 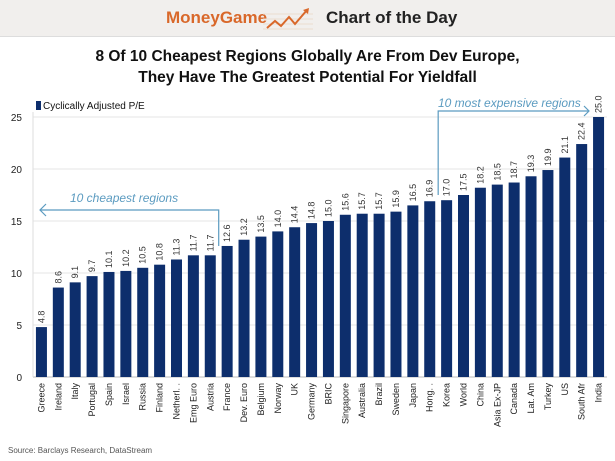 I want to click on header-banner: MoneyGame Chart of the Day, so click(x=307, y=18).